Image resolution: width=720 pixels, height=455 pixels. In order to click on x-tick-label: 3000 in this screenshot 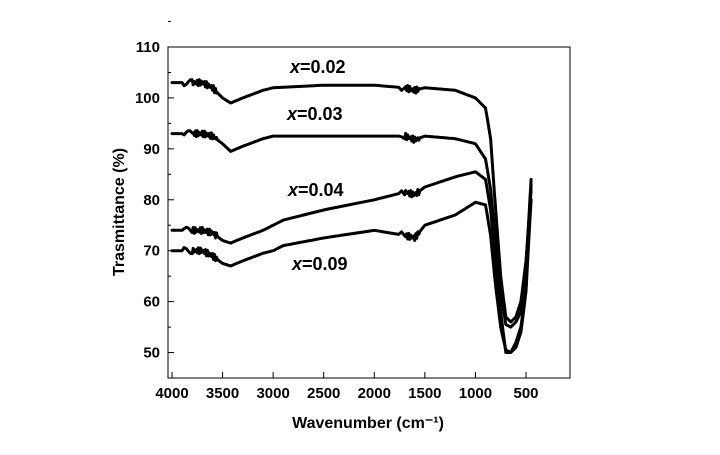, I will do `click(272, 393)`.